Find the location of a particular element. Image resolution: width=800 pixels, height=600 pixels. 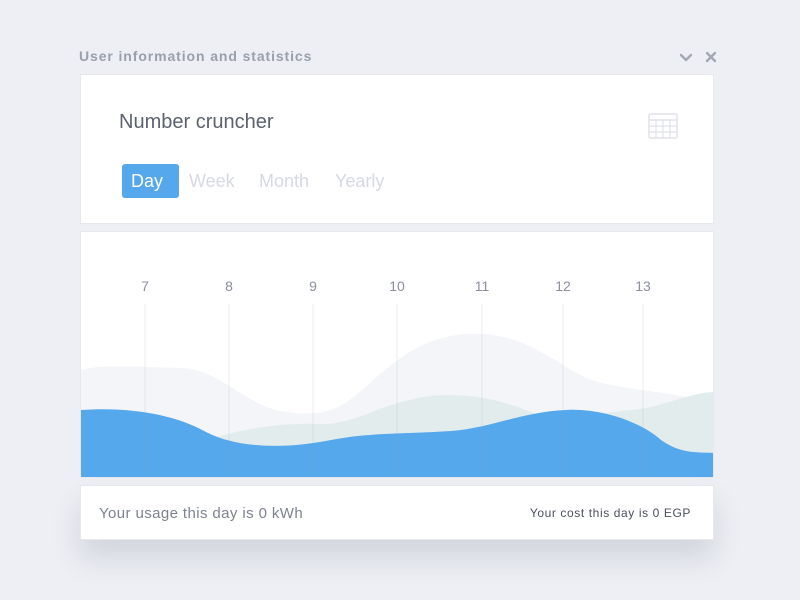

table-icon is located at coordinates (663, 126).